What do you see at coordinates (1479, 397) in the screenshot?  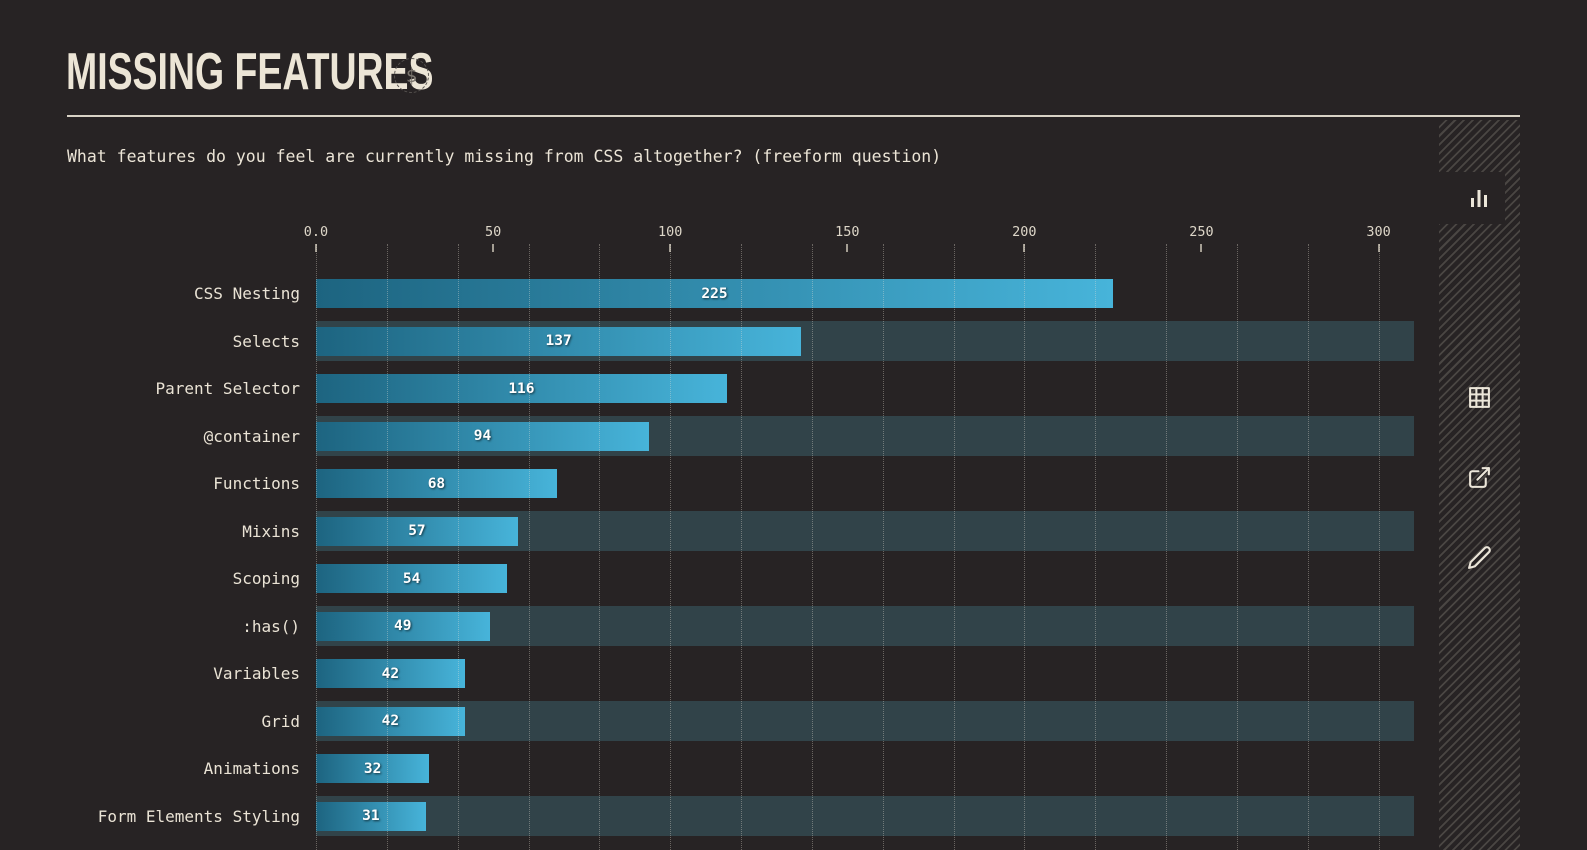 I see `table-icon` at bounding box center [1479, 397].